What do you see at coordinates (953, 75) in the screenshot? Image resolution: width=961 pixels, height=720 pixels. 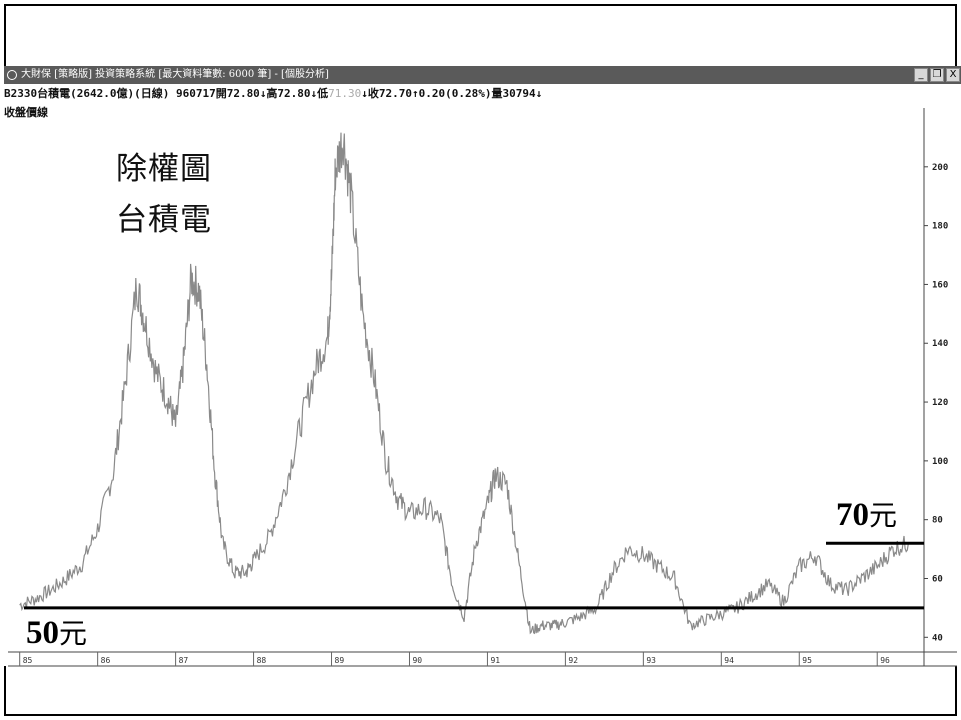 I see `close-button: X` at bounding box center [953, 75].